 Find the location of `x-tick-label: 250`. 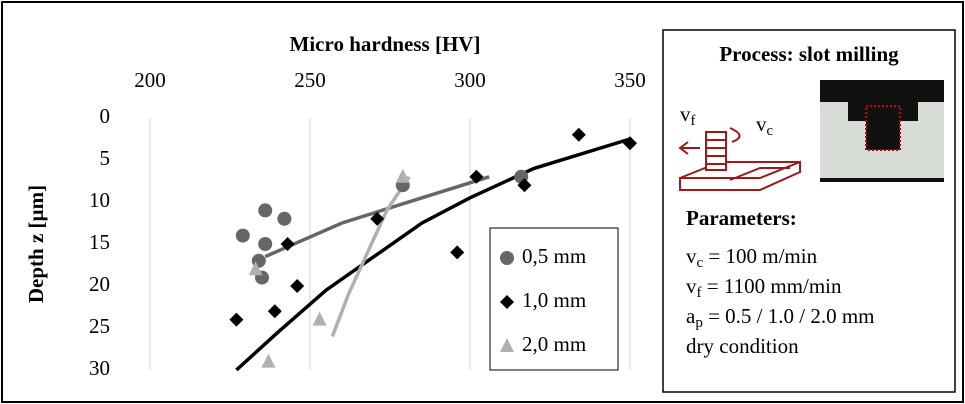

x-tick-label: 250 is located at coordinates (310, 80).